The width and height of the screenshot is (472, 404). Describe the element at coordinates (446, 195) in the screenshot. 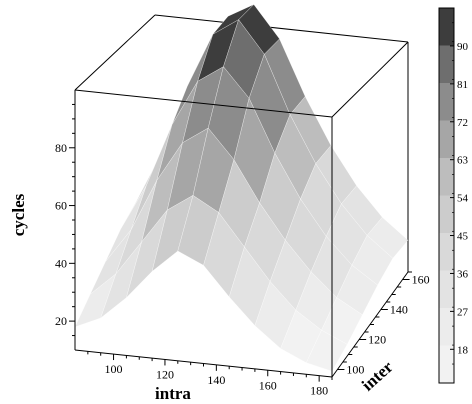

I see `colorbar-gradient` at that location.